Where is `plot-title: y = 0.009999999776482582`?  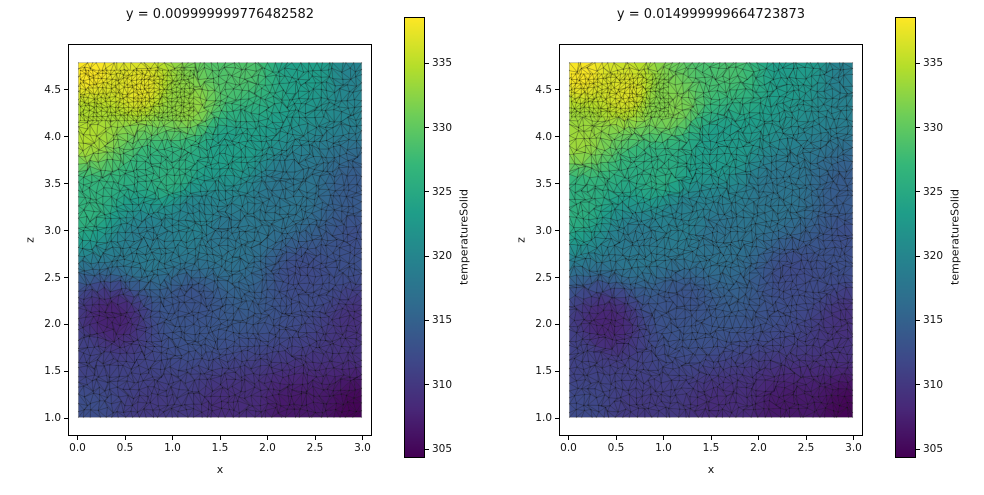
plot-title: y = 0.009999999776482582 is located at coordinates (220, 14).